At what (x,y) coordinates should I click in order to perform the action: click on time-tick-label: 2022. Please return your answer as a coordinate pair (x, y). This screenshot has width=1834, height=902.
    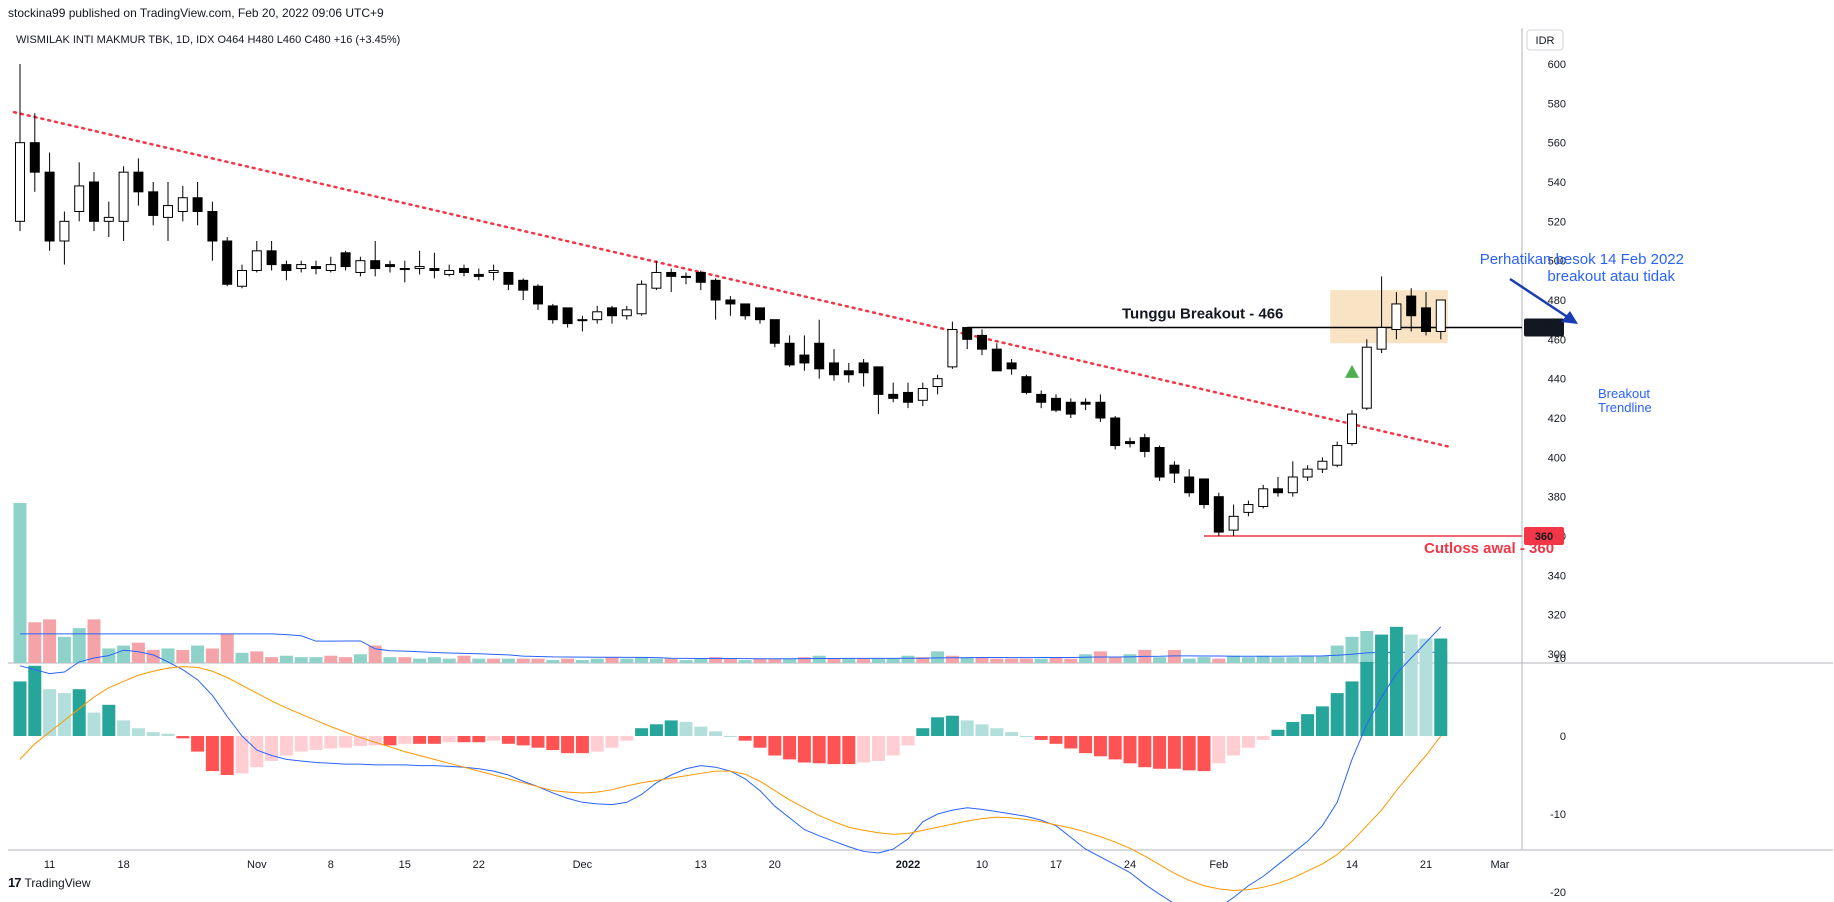
    Looking at the image, I should click on (908, 865).